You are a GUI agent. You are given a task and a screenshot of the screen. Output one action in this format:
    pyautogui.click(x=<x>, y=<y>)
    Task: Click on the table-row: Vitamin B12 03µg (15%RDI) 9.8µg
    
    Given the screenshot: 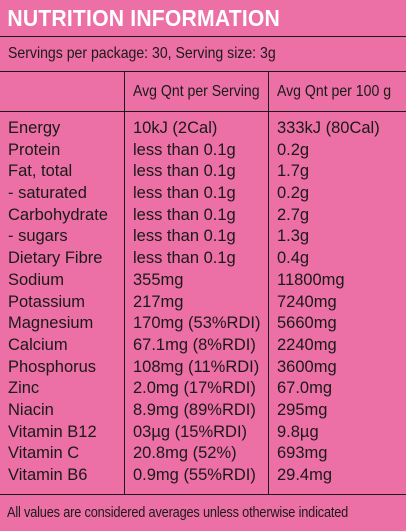 What is the action you would take?
    pyautogui.click(x=203, y=433)
    